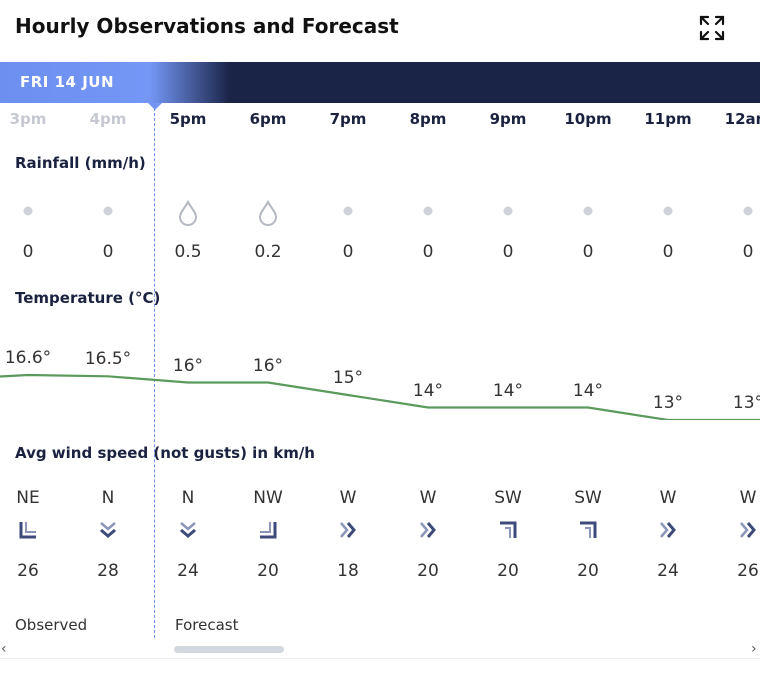  Describe the element at coordinates (588, 119) in the screenshot. I see `hour-label: 10pm` at that location.